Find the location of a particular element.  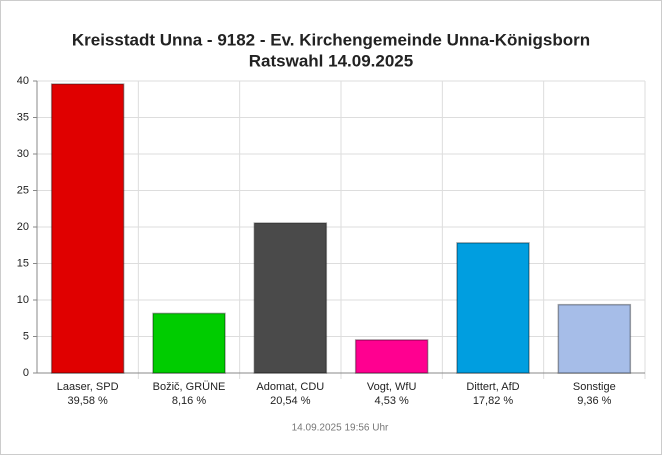

y-tick-label: 15 is located at coordinates (23, 263).